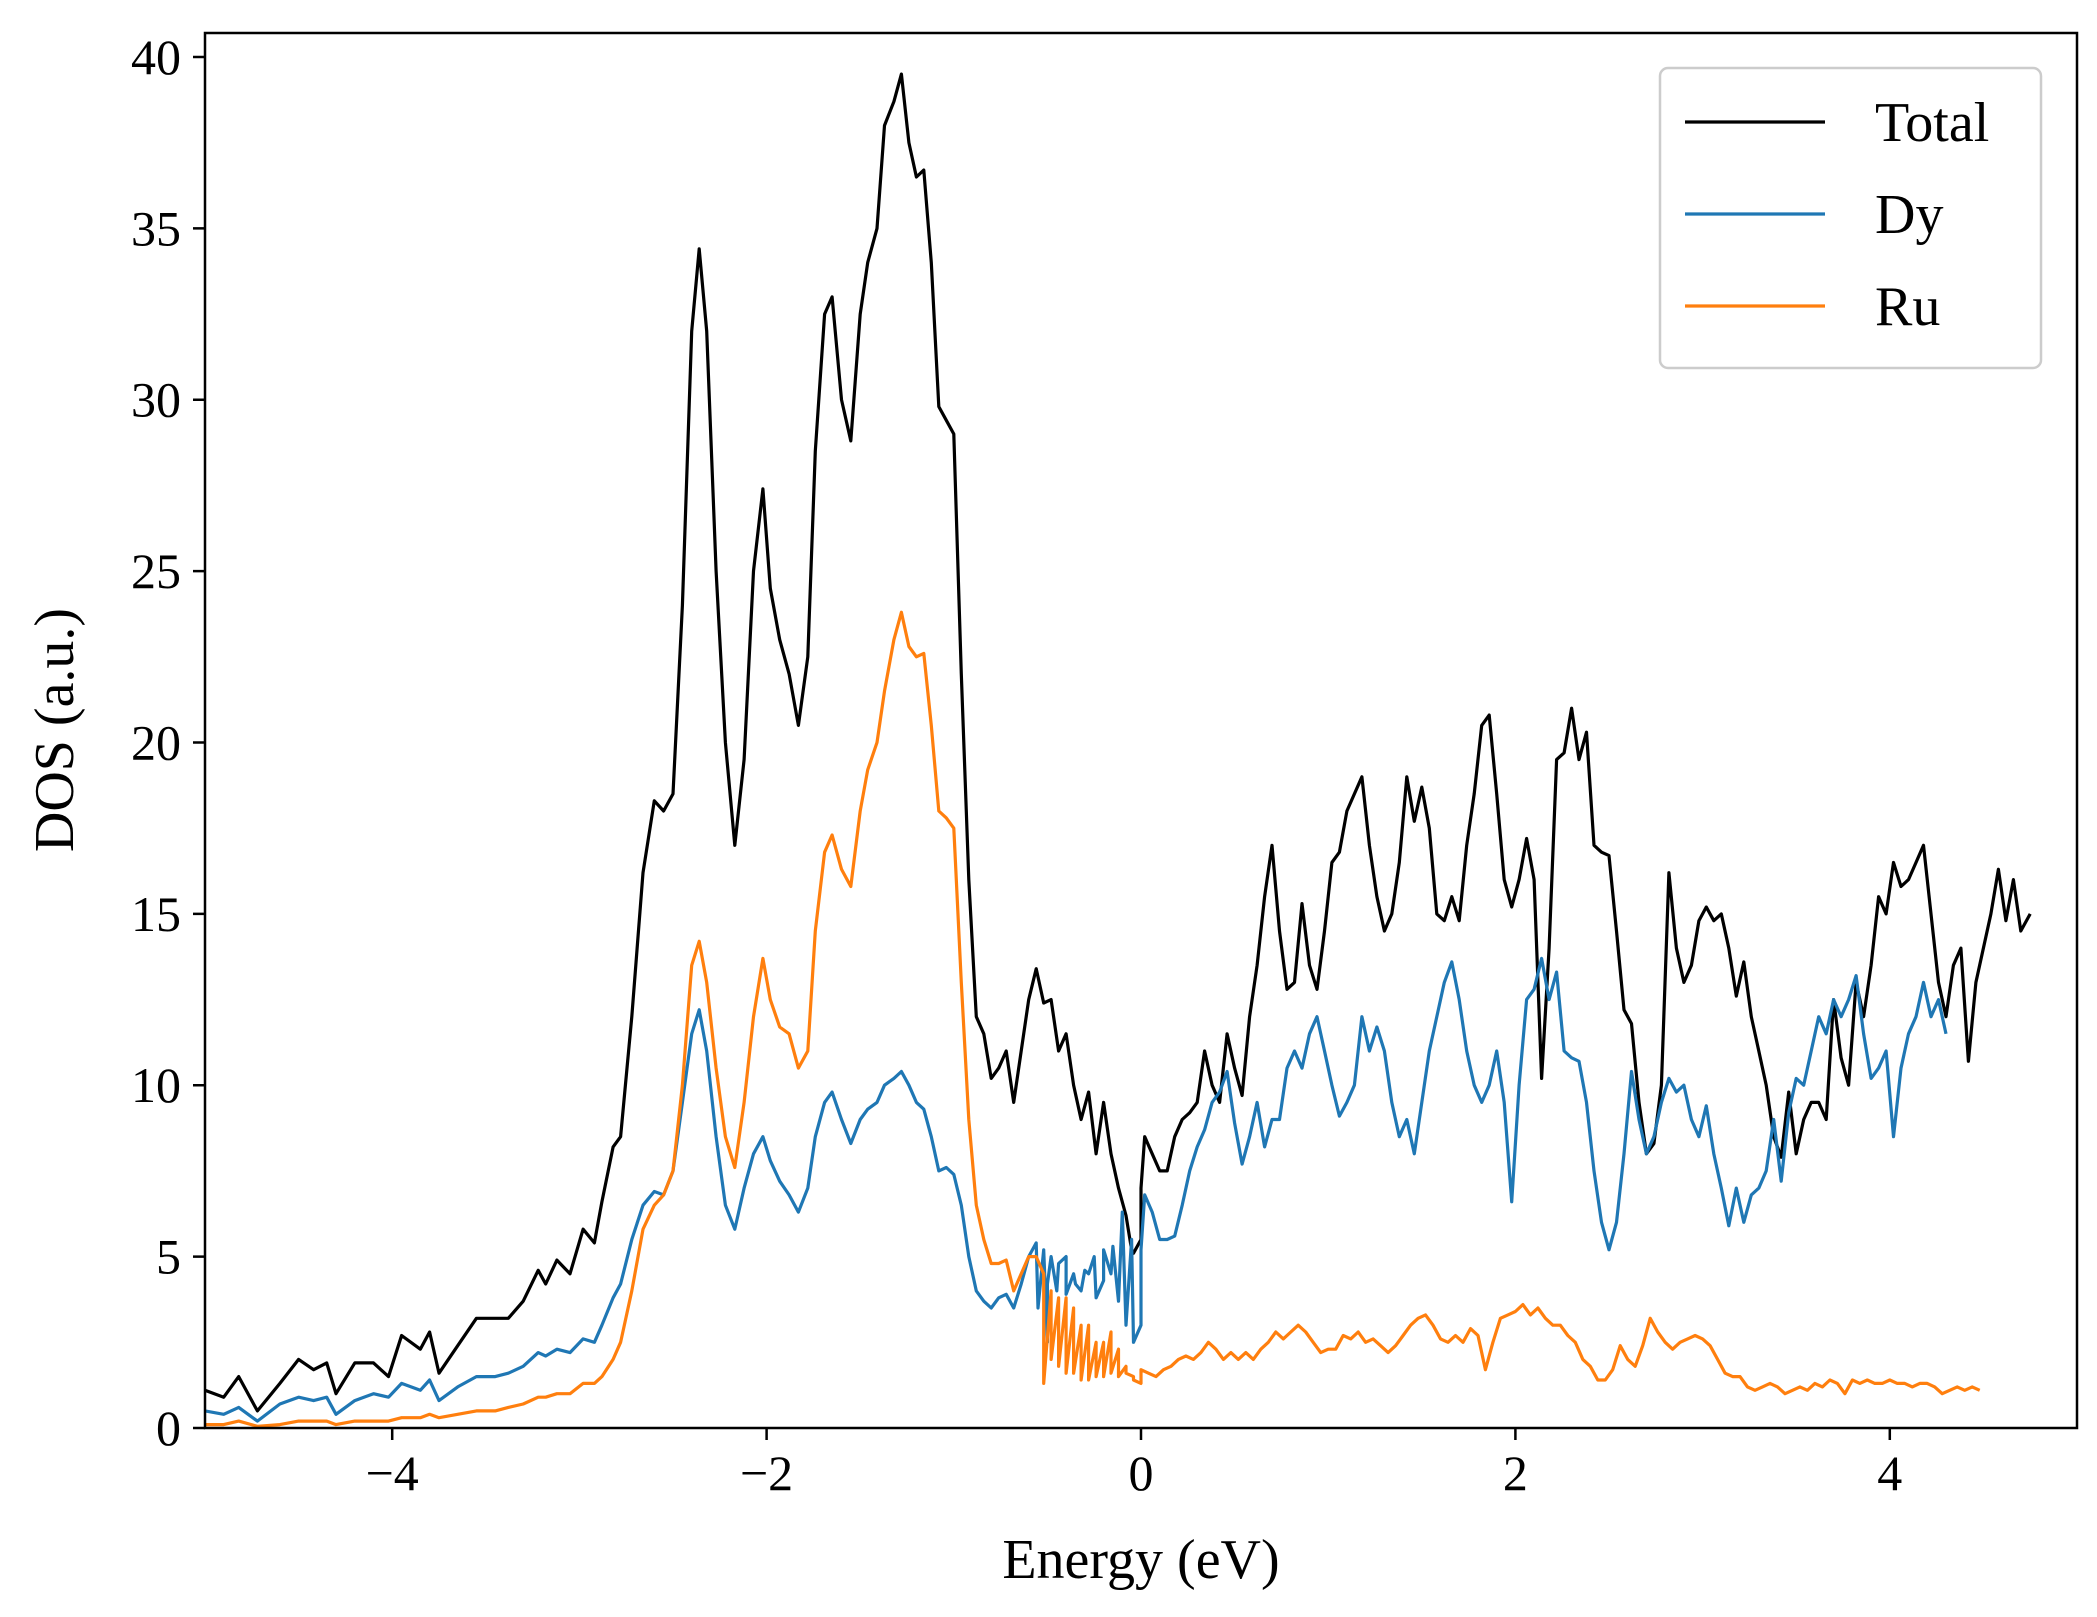 Image resolution: width=2097 pixels, height=1617 pixels. What do you see at coordinates (1515, 1473) in the screenshot?
I see `x-tick-label: 2` at bounding box center [1515, 1473].